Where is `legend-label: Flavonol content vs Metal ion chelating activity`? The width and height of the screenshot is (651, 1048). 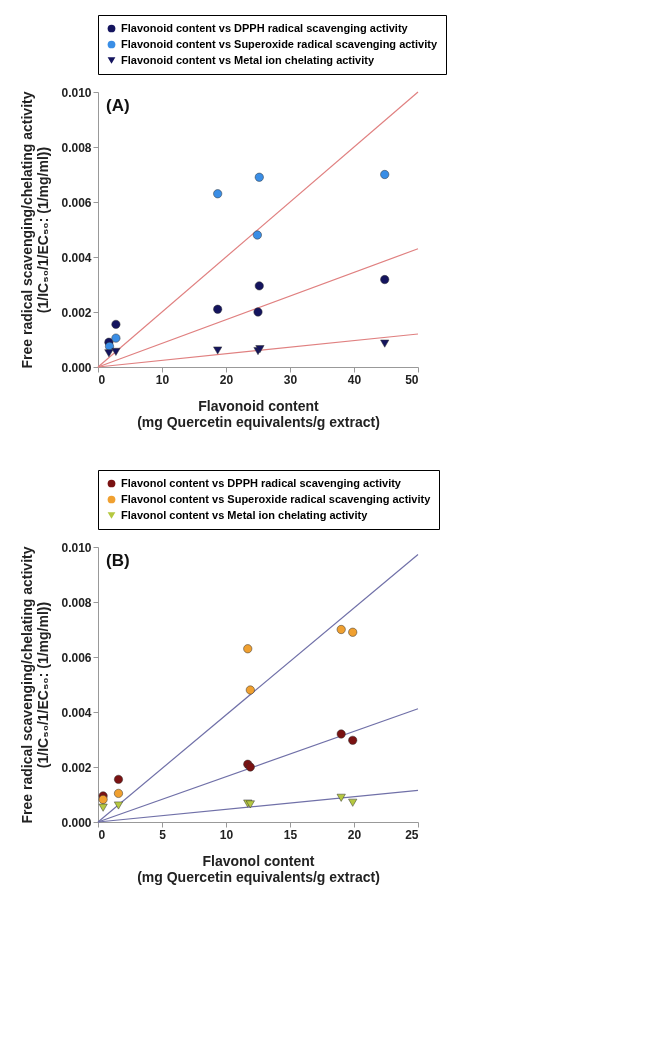 legend-label: Flavonol content vs Metal ion chelating activity is located at coordinates (245, 514).